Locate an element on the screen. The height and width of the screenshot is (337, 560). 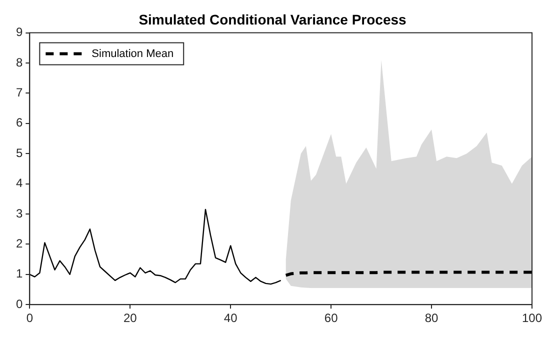
x-tick-label: 0 is located at coordinates (30, 318).